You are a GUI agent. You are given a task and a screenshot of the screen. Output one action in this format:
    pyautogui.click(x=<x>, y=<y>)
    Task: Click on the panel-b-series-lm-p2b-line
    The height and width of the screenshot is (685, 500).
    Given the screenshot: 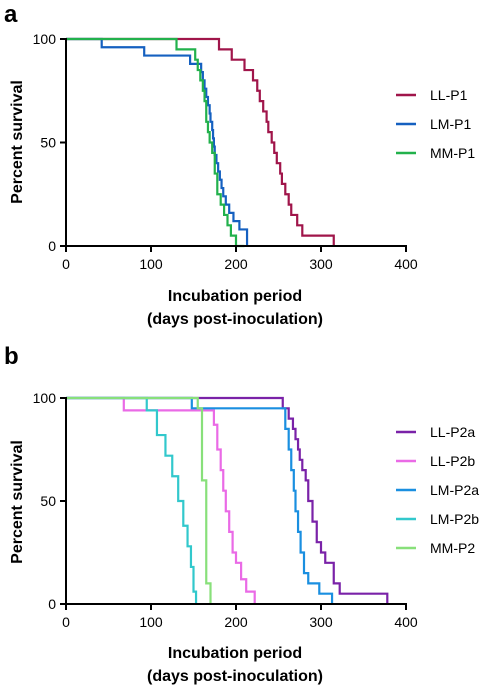 What is the action you would take?
    pyautogui.click(x=132, y=500)
    